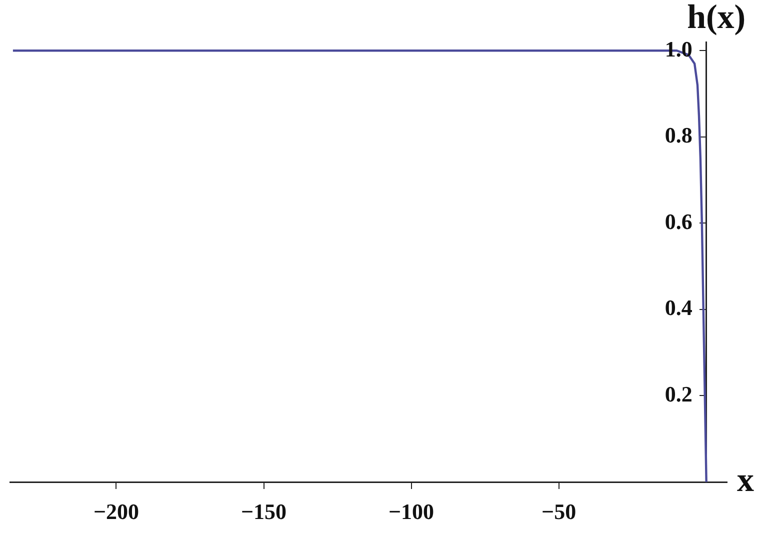  I want to click on x-tick-label: −200, so click(116, 511).